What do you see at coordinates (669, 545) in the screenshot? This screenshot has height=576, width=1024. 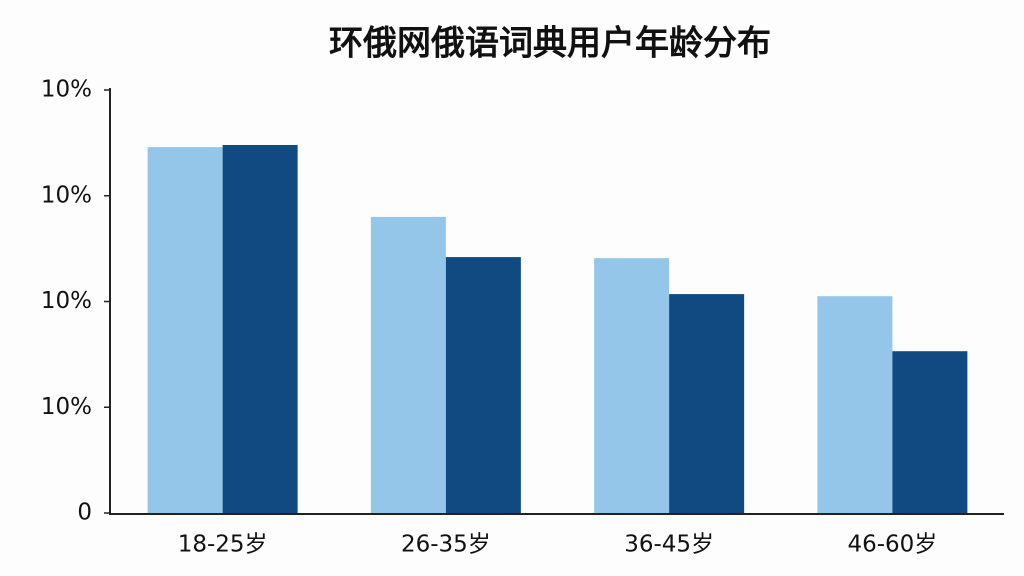 I see `x-tick-label: 36-45岁` at bounding box center [669, 545].